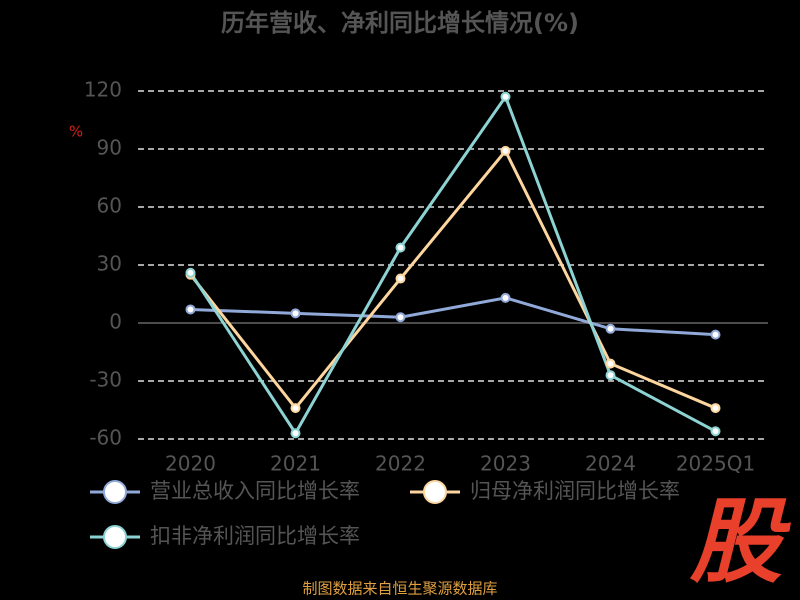  I want to click on x-tick-label: 2024, so click(610, 464).